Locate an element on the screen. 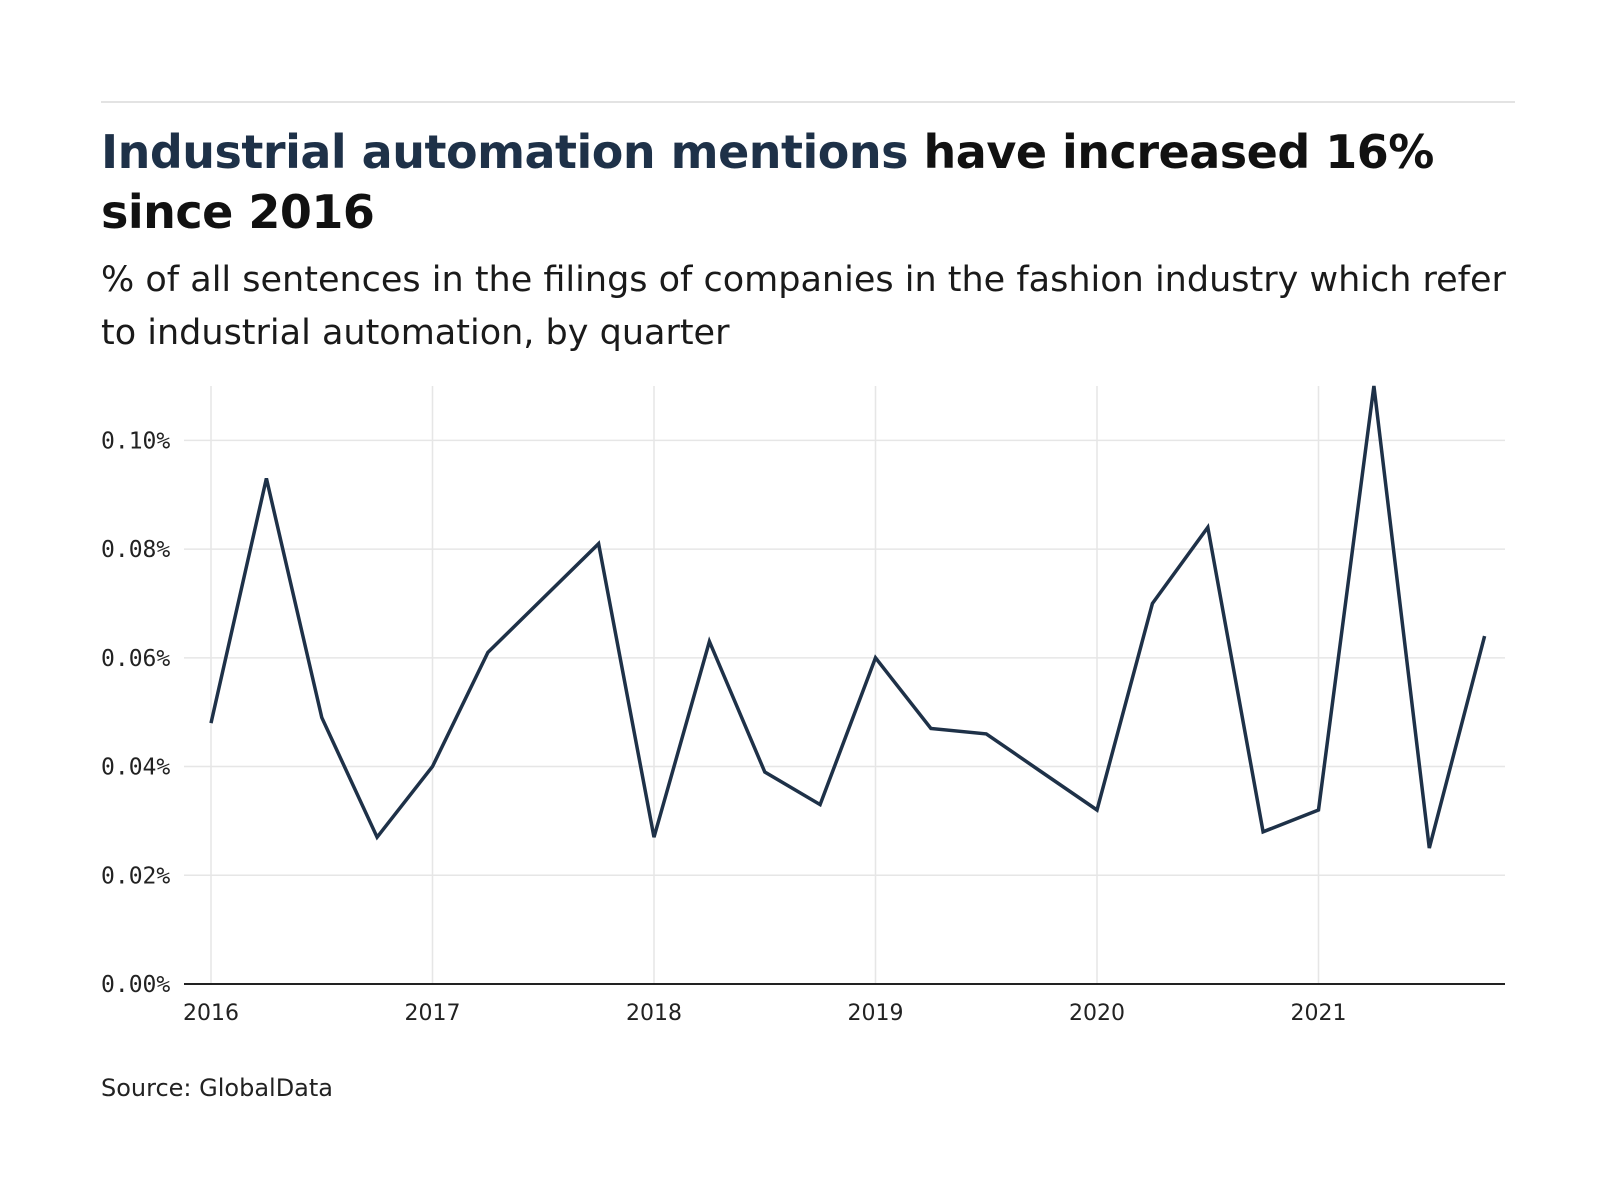 Image resolution: width=1600 pixels, height=1200 pixels. y-tick-label: 0.06% is located at coordinates (135, 659).